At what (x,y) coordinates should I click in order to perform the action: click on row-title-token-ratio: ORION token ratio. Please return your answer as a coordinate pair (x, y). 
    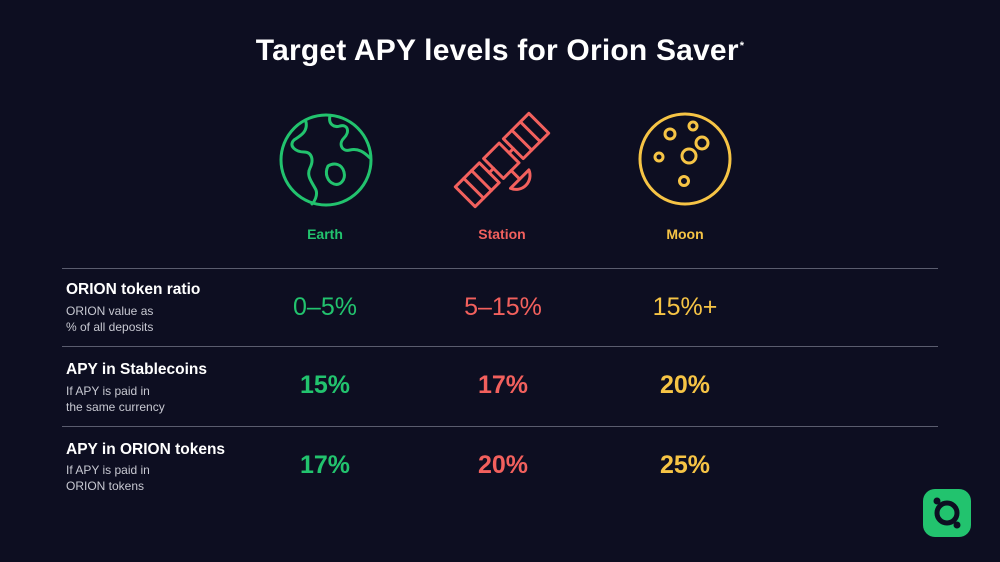
    Looking at the image, I should click on (133, 289).